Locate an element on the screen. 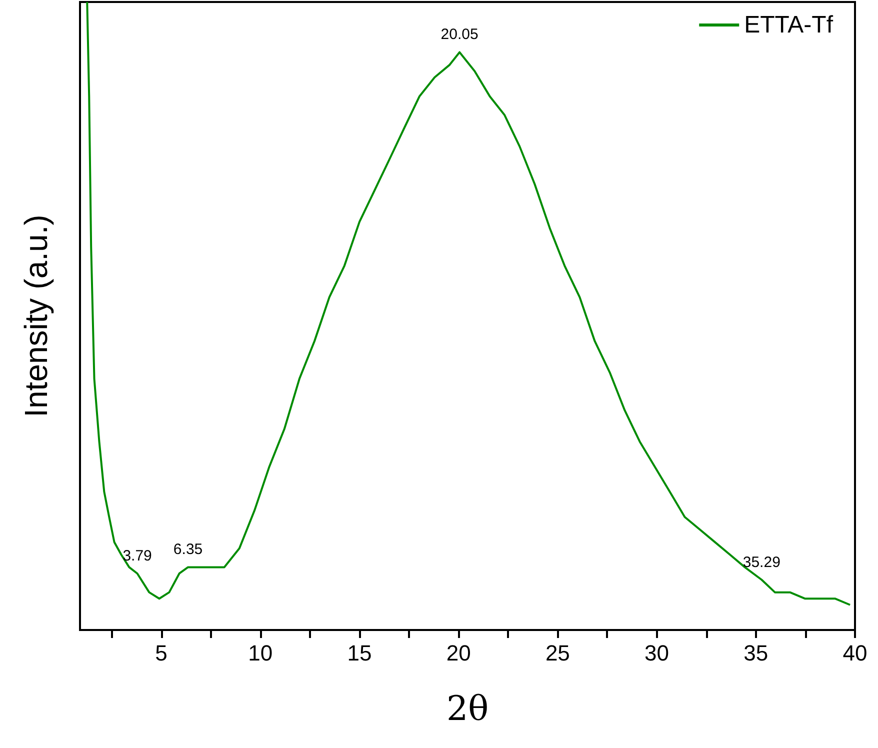 The width and height of the screenshot is (878, 748). x-tick-label: 25 is located at coordinates (557, 653).